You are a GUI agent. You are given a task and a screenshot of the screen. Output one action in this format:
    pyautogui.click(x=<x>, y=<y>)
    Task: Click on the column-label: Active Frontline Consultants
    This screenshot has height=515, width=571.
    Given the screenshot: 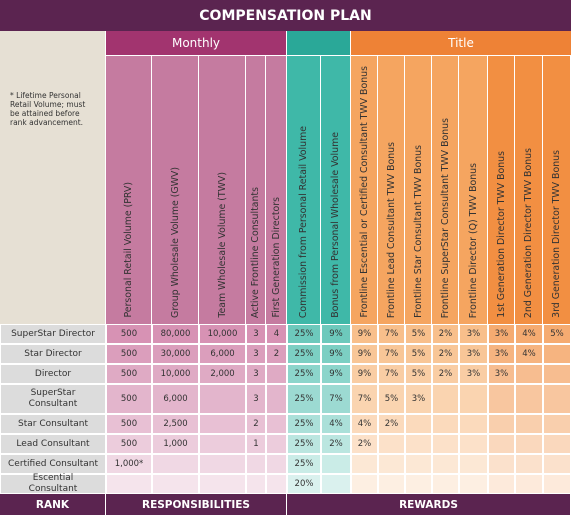 What is the action you would take?
    pyautogui.click(x=255, y=252)
    